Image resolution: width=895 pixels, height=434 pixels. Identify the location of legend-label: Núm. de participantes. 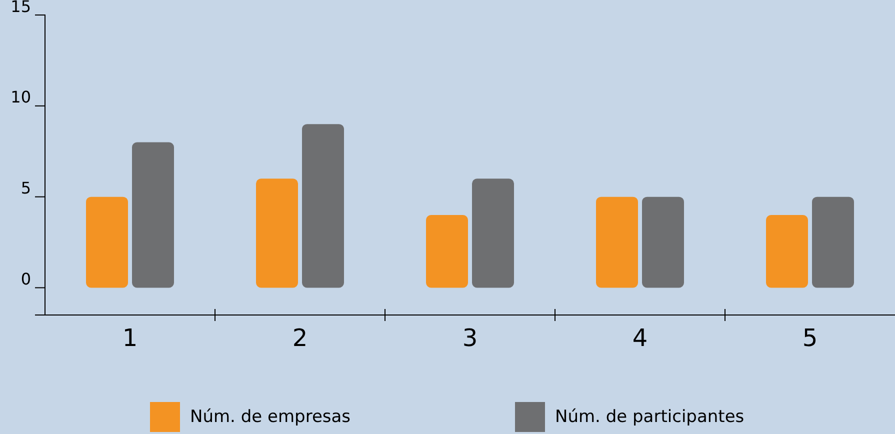
(649, 417).